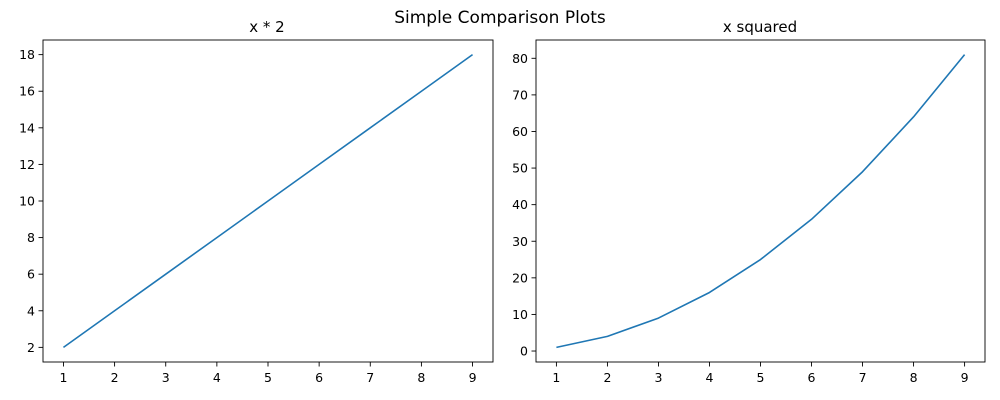 The height and width of the screenshot is (400, 1000). Describe the element at coordinates (520, 94) in the screenshot. I see `y-tick-label: 70` at that location.